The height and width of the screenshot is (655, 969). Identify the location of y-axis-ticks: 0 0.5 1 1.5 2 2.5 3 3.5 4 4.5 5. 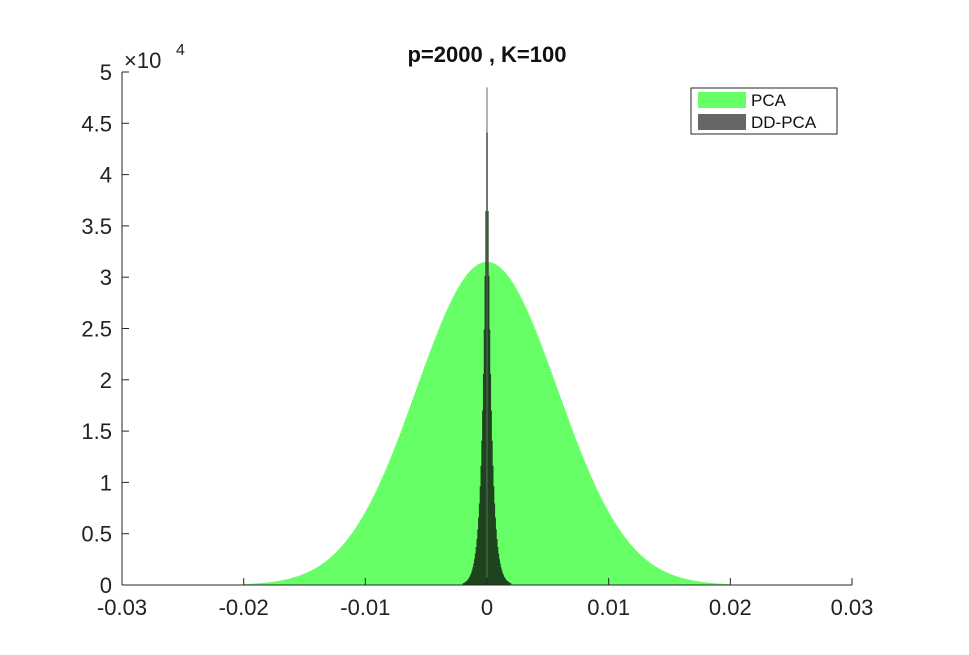
(105, 329).